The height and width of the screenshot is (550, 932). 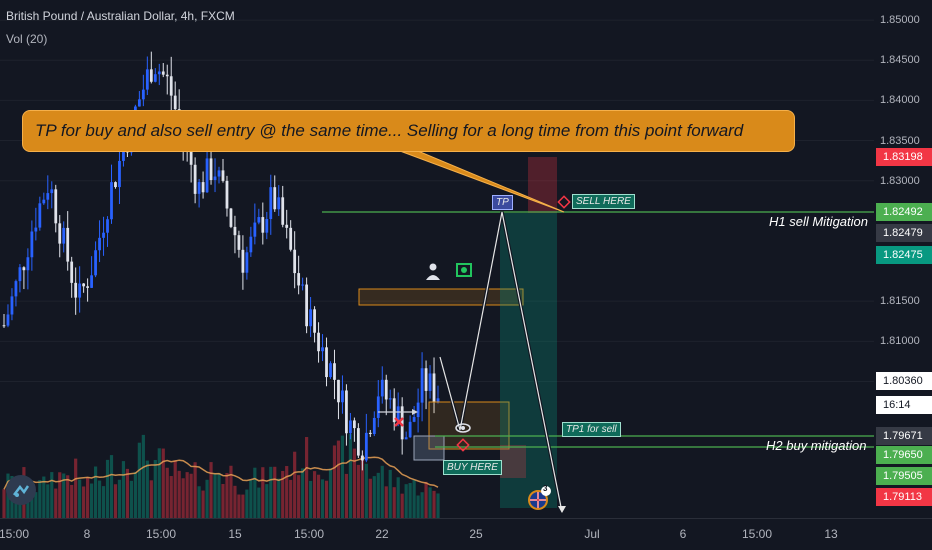 What do you see at coordinates (502, 202) in the screenshot?
I see `tp-label: TP` at bounding box center [502, 202].